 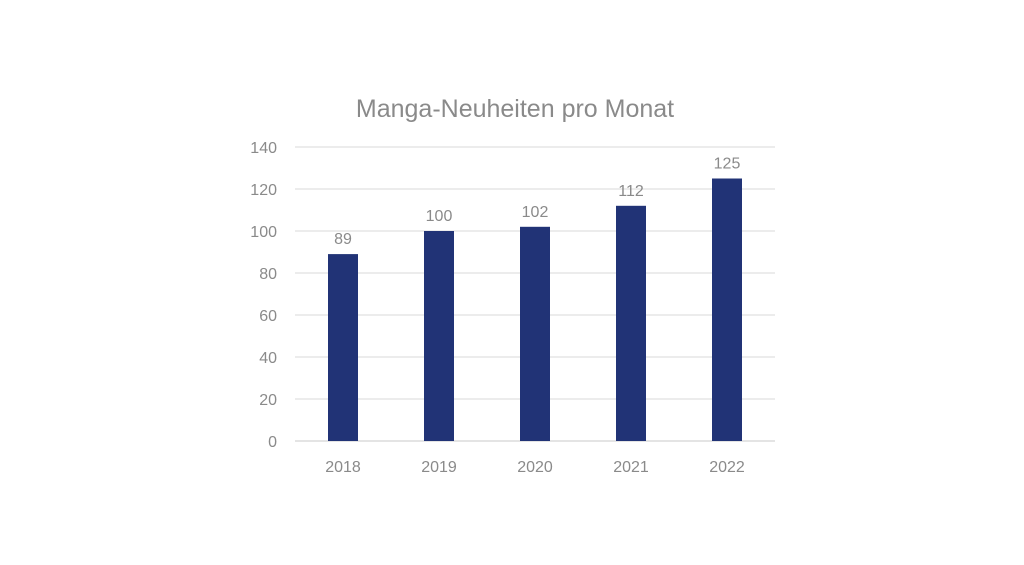 I want to click on x-tick-label-2020: 2020, so click(x=535, y=467).